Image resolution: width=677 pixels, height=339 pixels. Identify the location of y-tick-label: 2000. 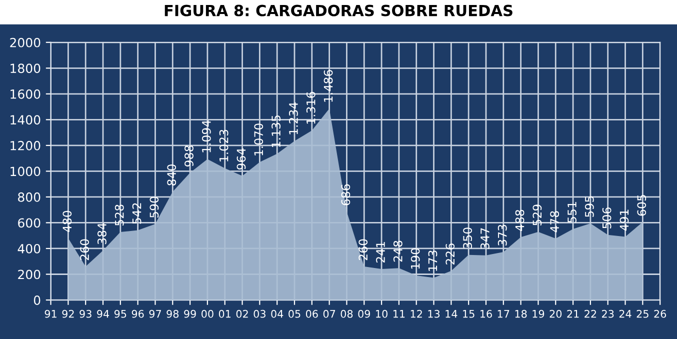
(25, 43).